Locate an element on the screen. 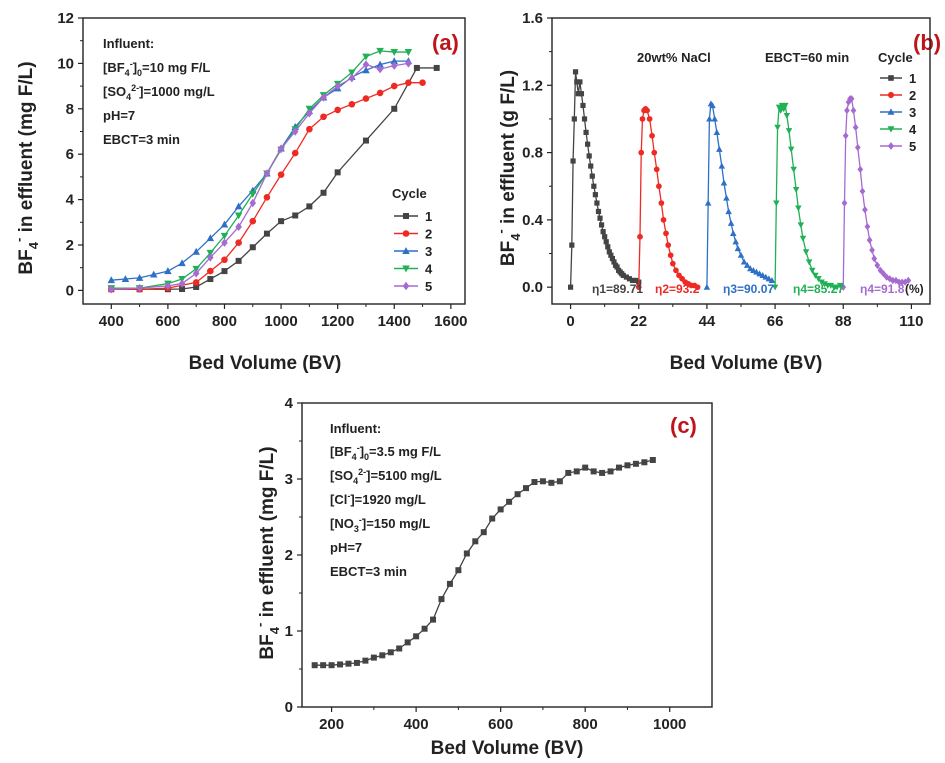 This screenshot has width=945, height=763. panel-b-legend-title: Cycle is located at coordinates (895, 57).